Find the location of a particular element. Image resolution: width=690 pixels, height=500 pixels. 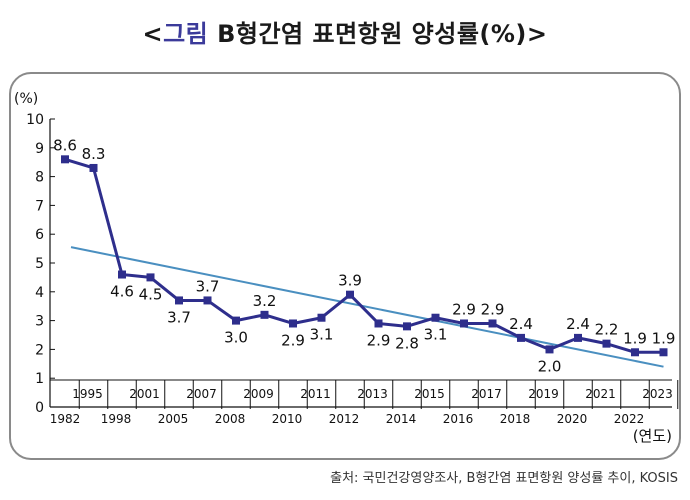

x-tick-label: 2010 is located at coordinates (287, 419).